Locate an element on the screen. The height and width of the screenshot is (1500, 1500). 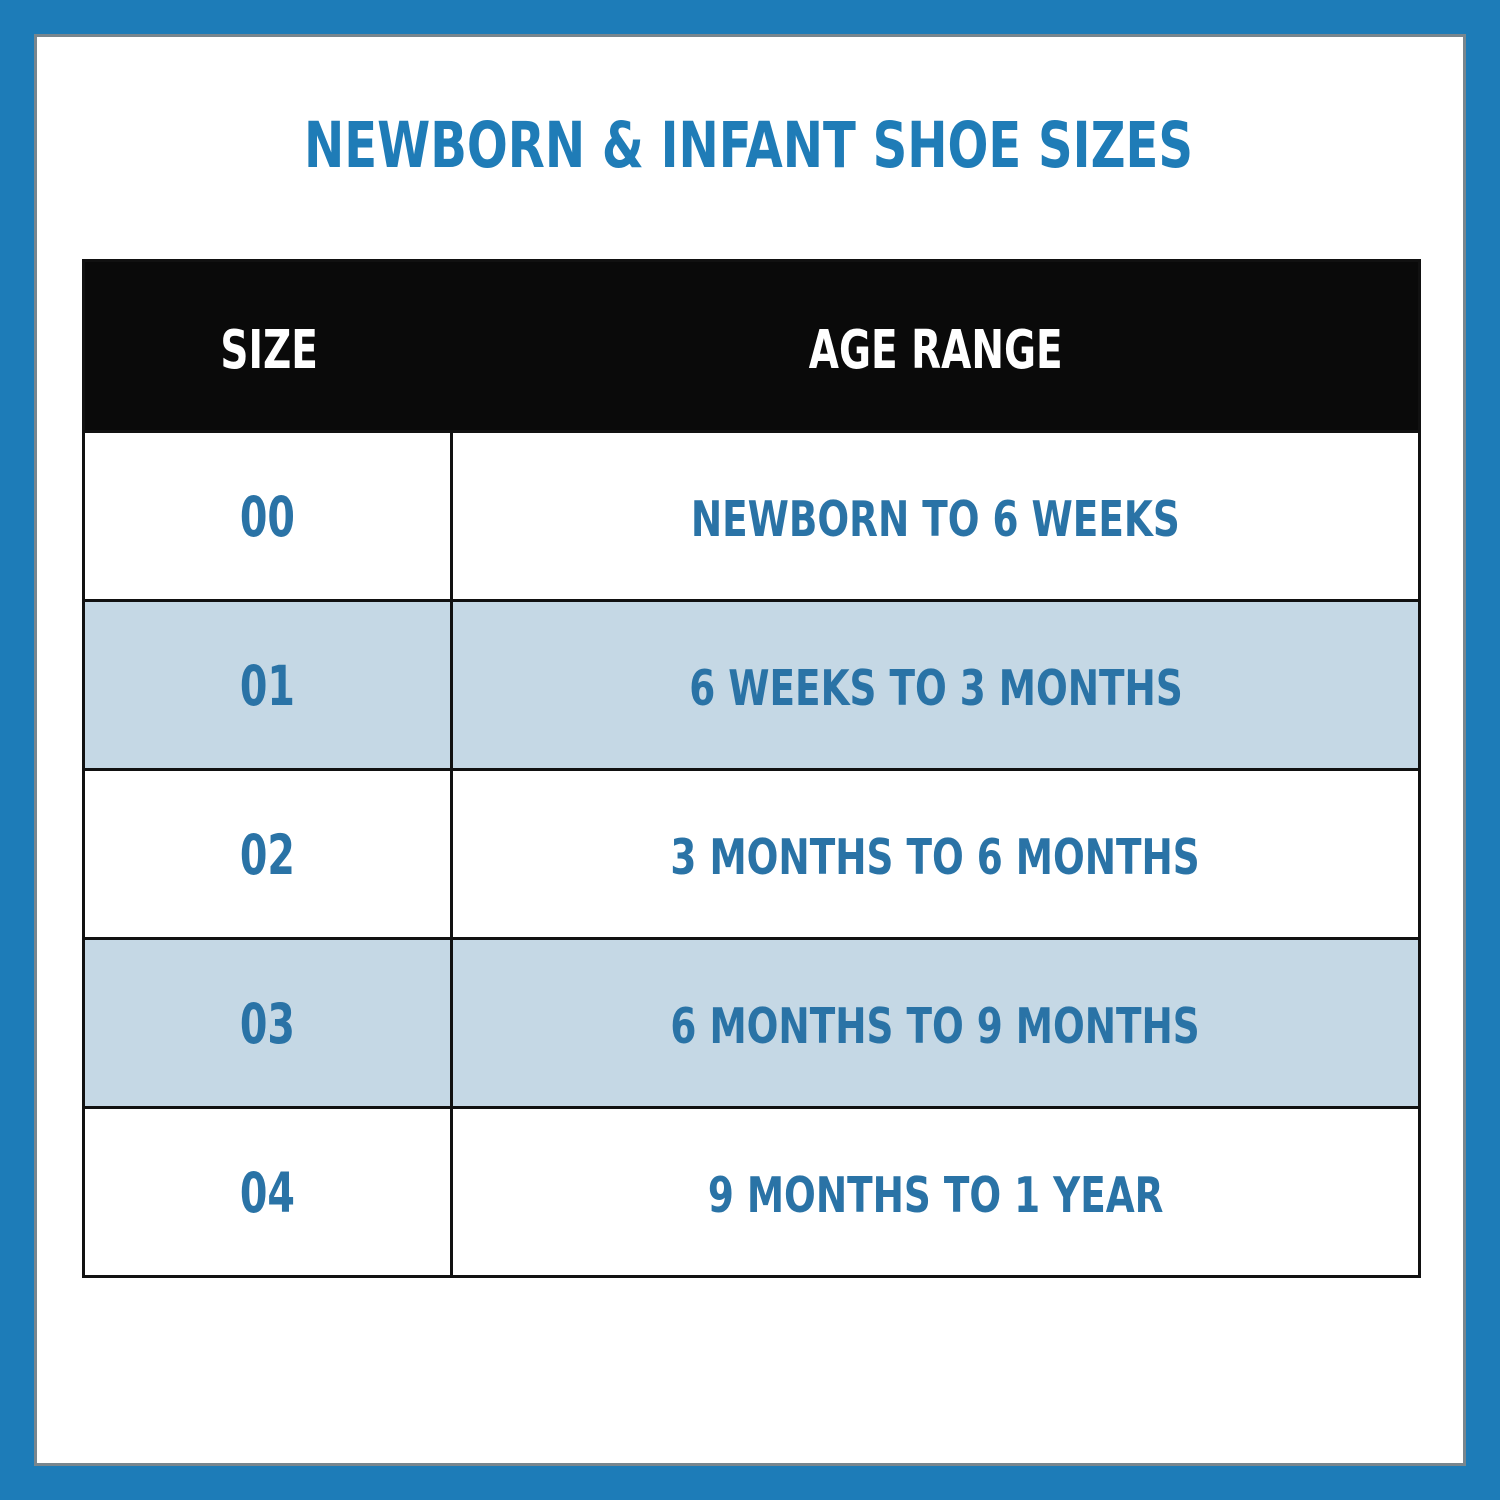
age-range-value: NEWBORN TO 6 WEEKS is located at coordinates (935, 519).